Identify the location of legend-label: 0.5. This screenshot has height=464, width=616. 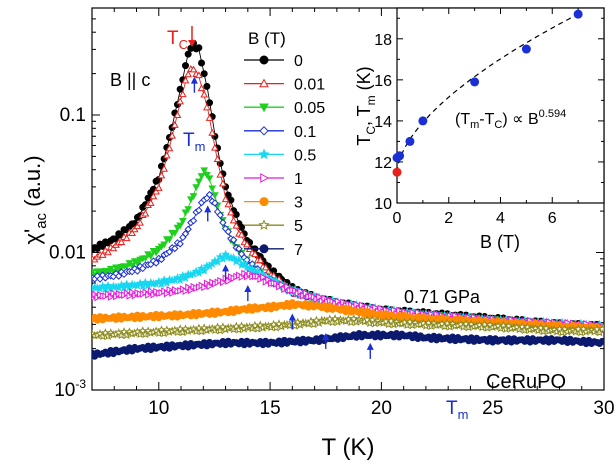
(305, 155).